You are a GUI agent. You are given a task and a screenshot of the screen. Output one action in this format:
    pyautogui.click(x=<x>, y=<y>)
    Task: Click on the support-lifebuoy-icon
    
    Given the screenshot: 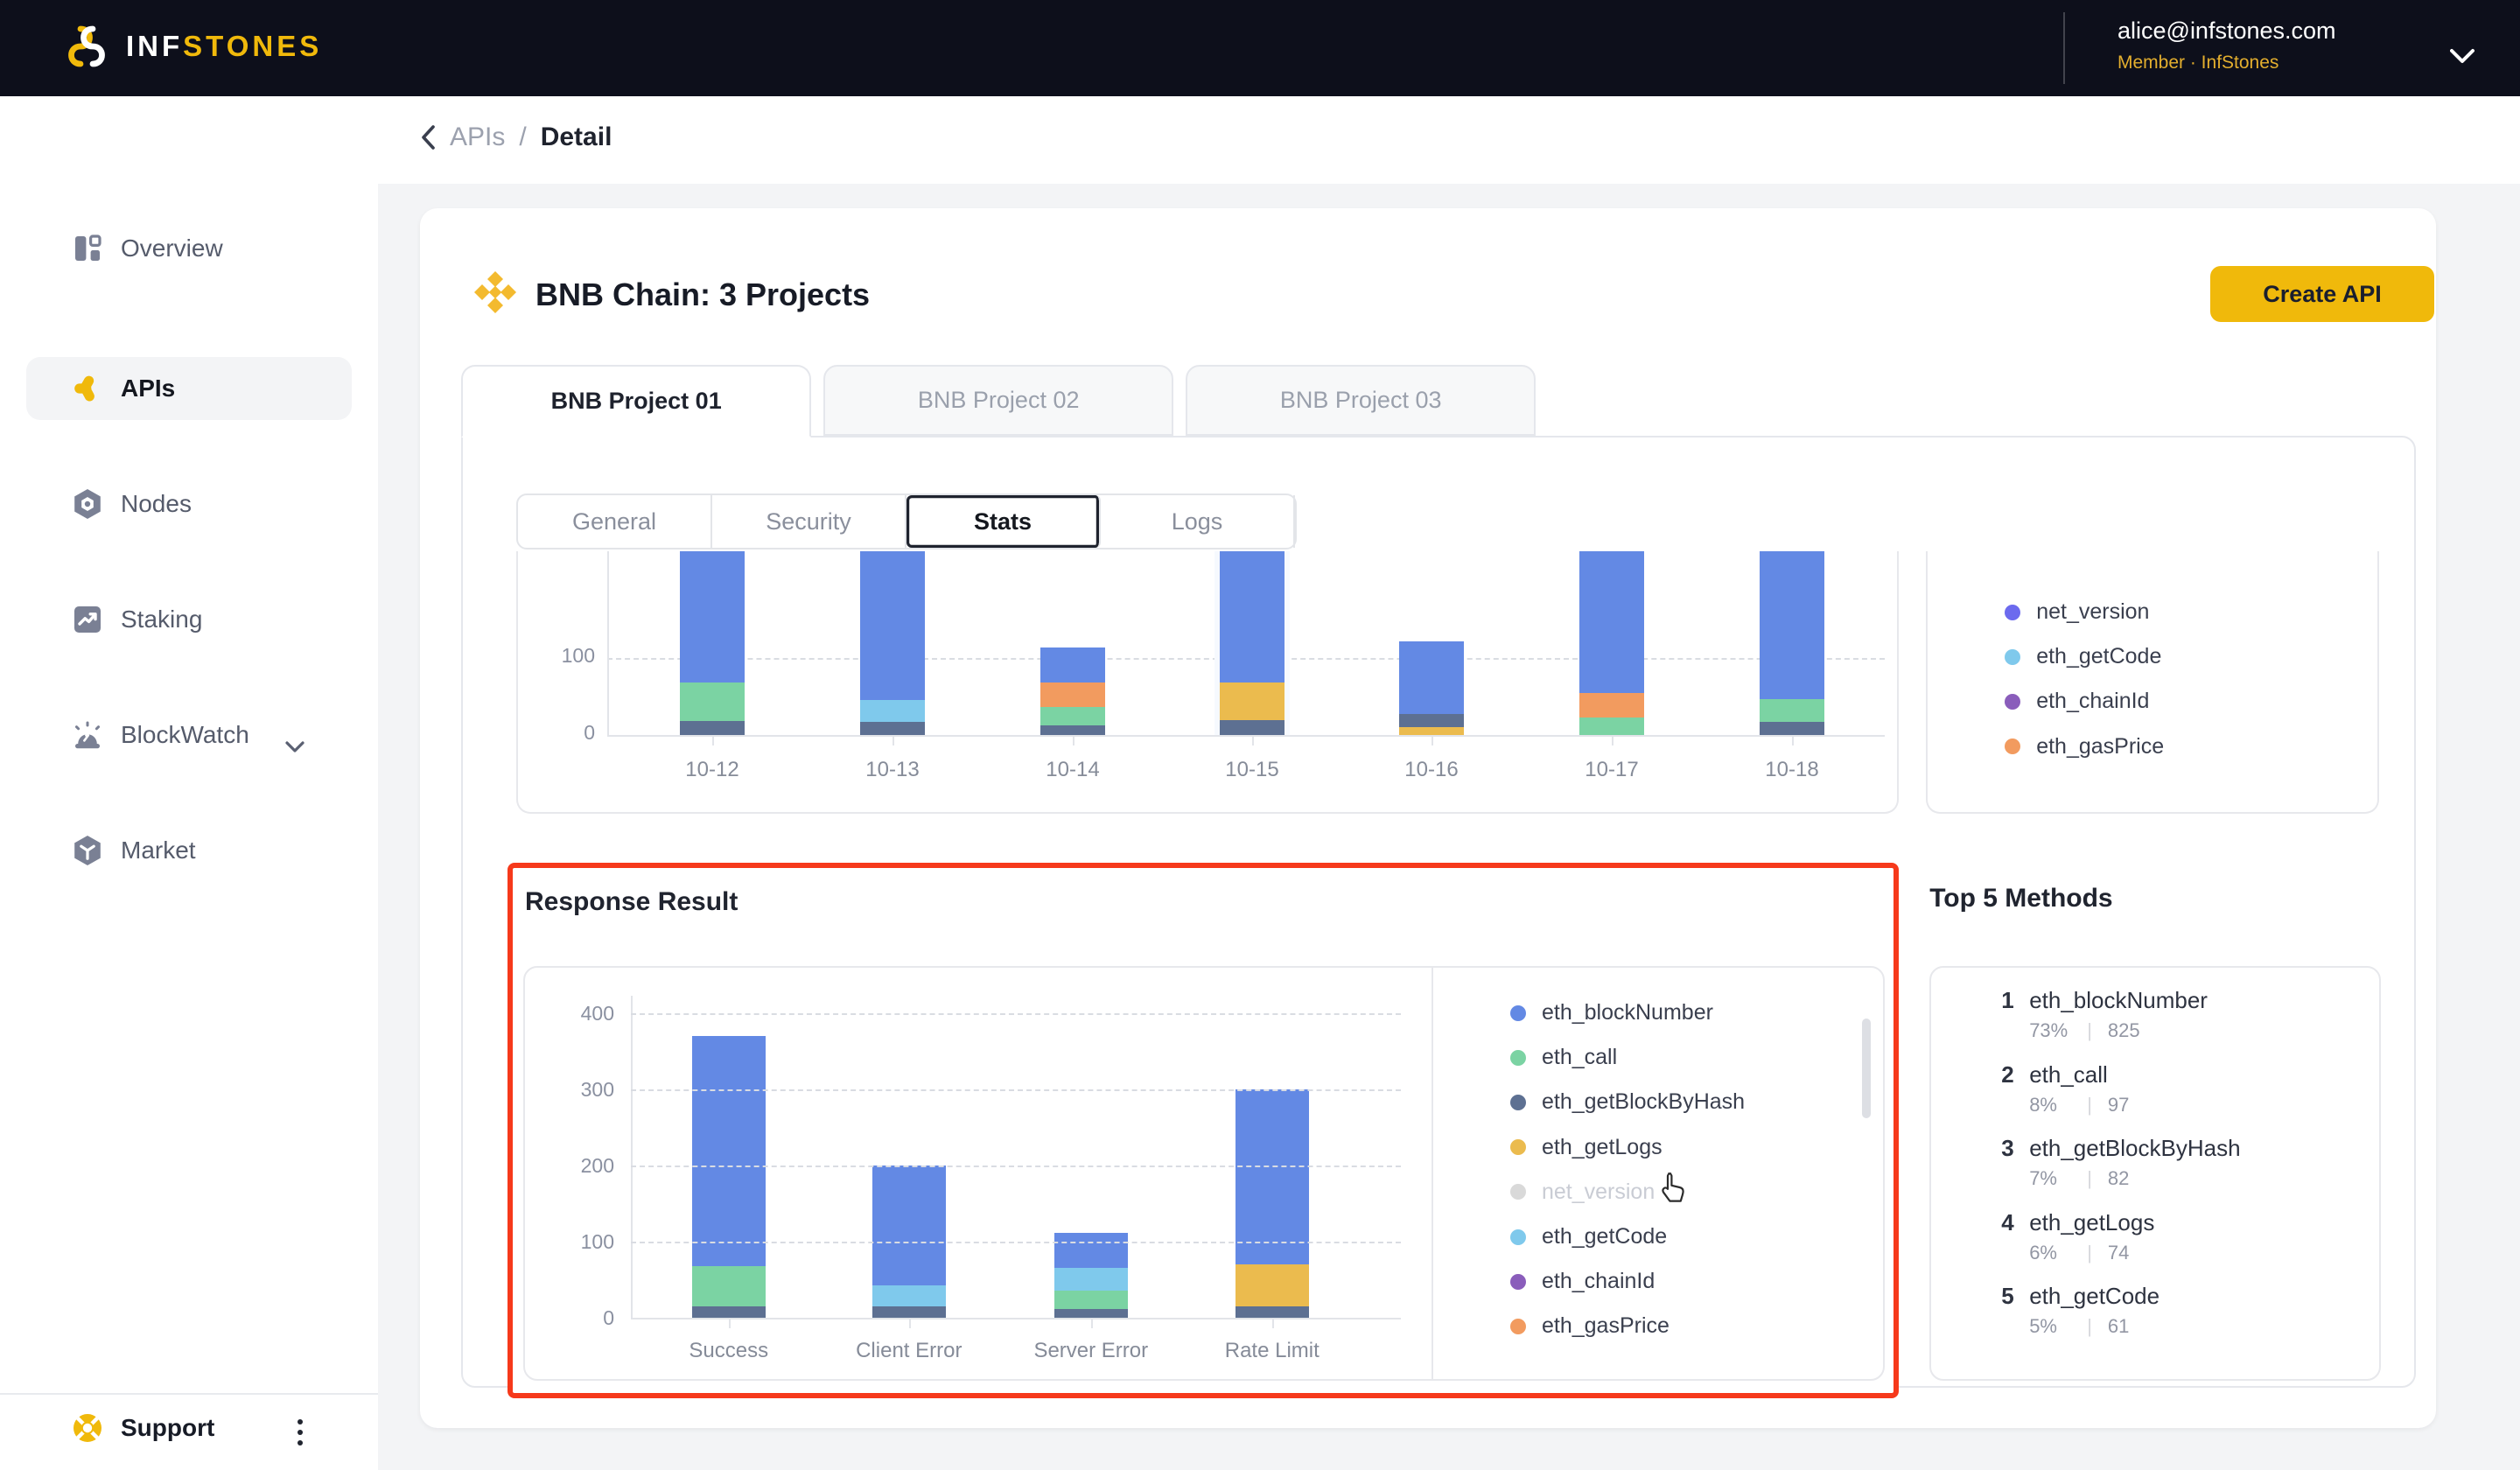 What is the action you would take?
    pyautogui.click(x=87, y=1428)
    